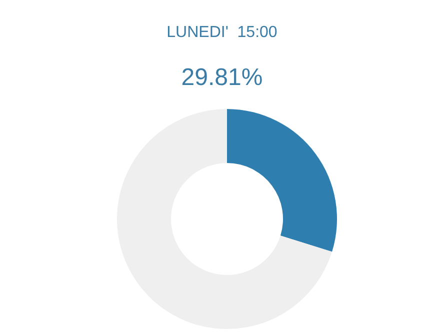  I want to click on chart-title: LUNEDI' 15:00, so click(222, 33).